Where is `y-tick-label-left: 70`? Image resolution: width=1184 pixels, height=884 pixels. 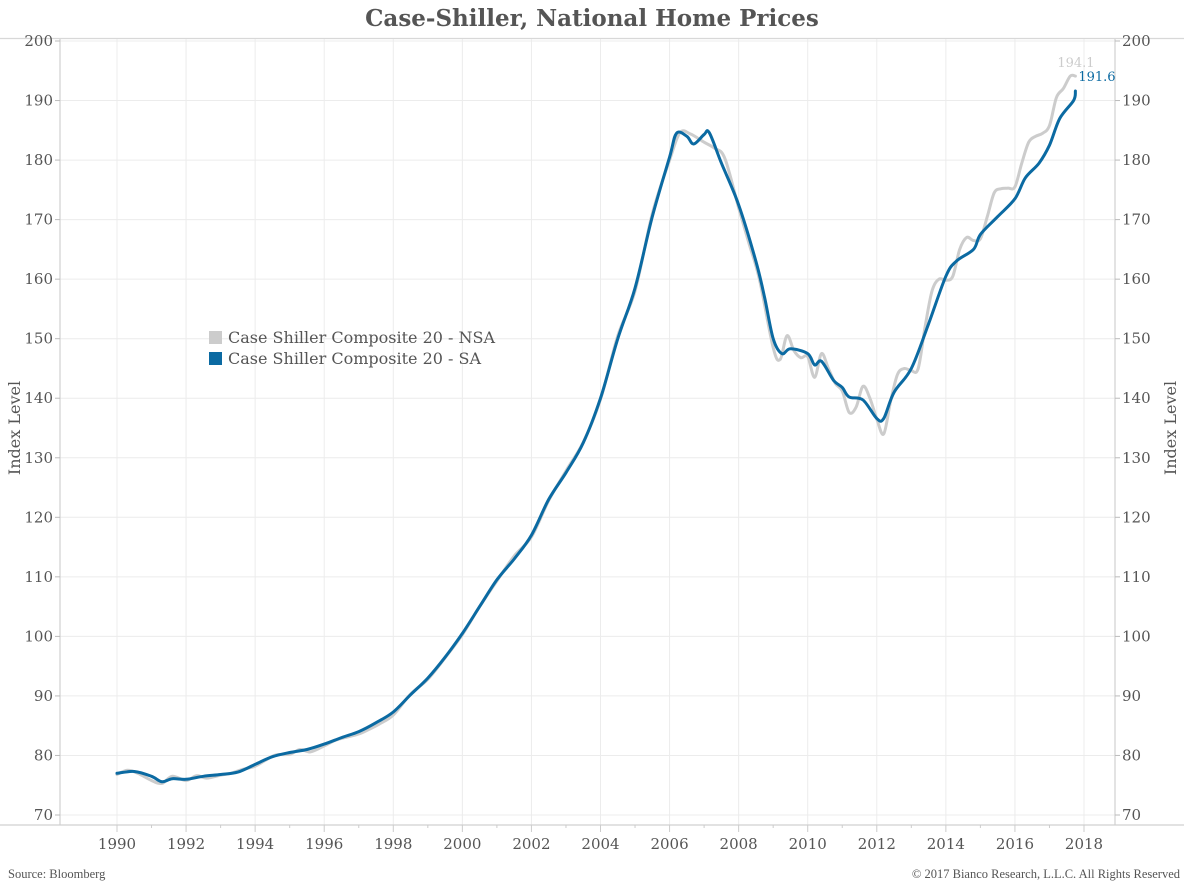 y-tick-label-left: 70 is located at coordinates (43, 815).